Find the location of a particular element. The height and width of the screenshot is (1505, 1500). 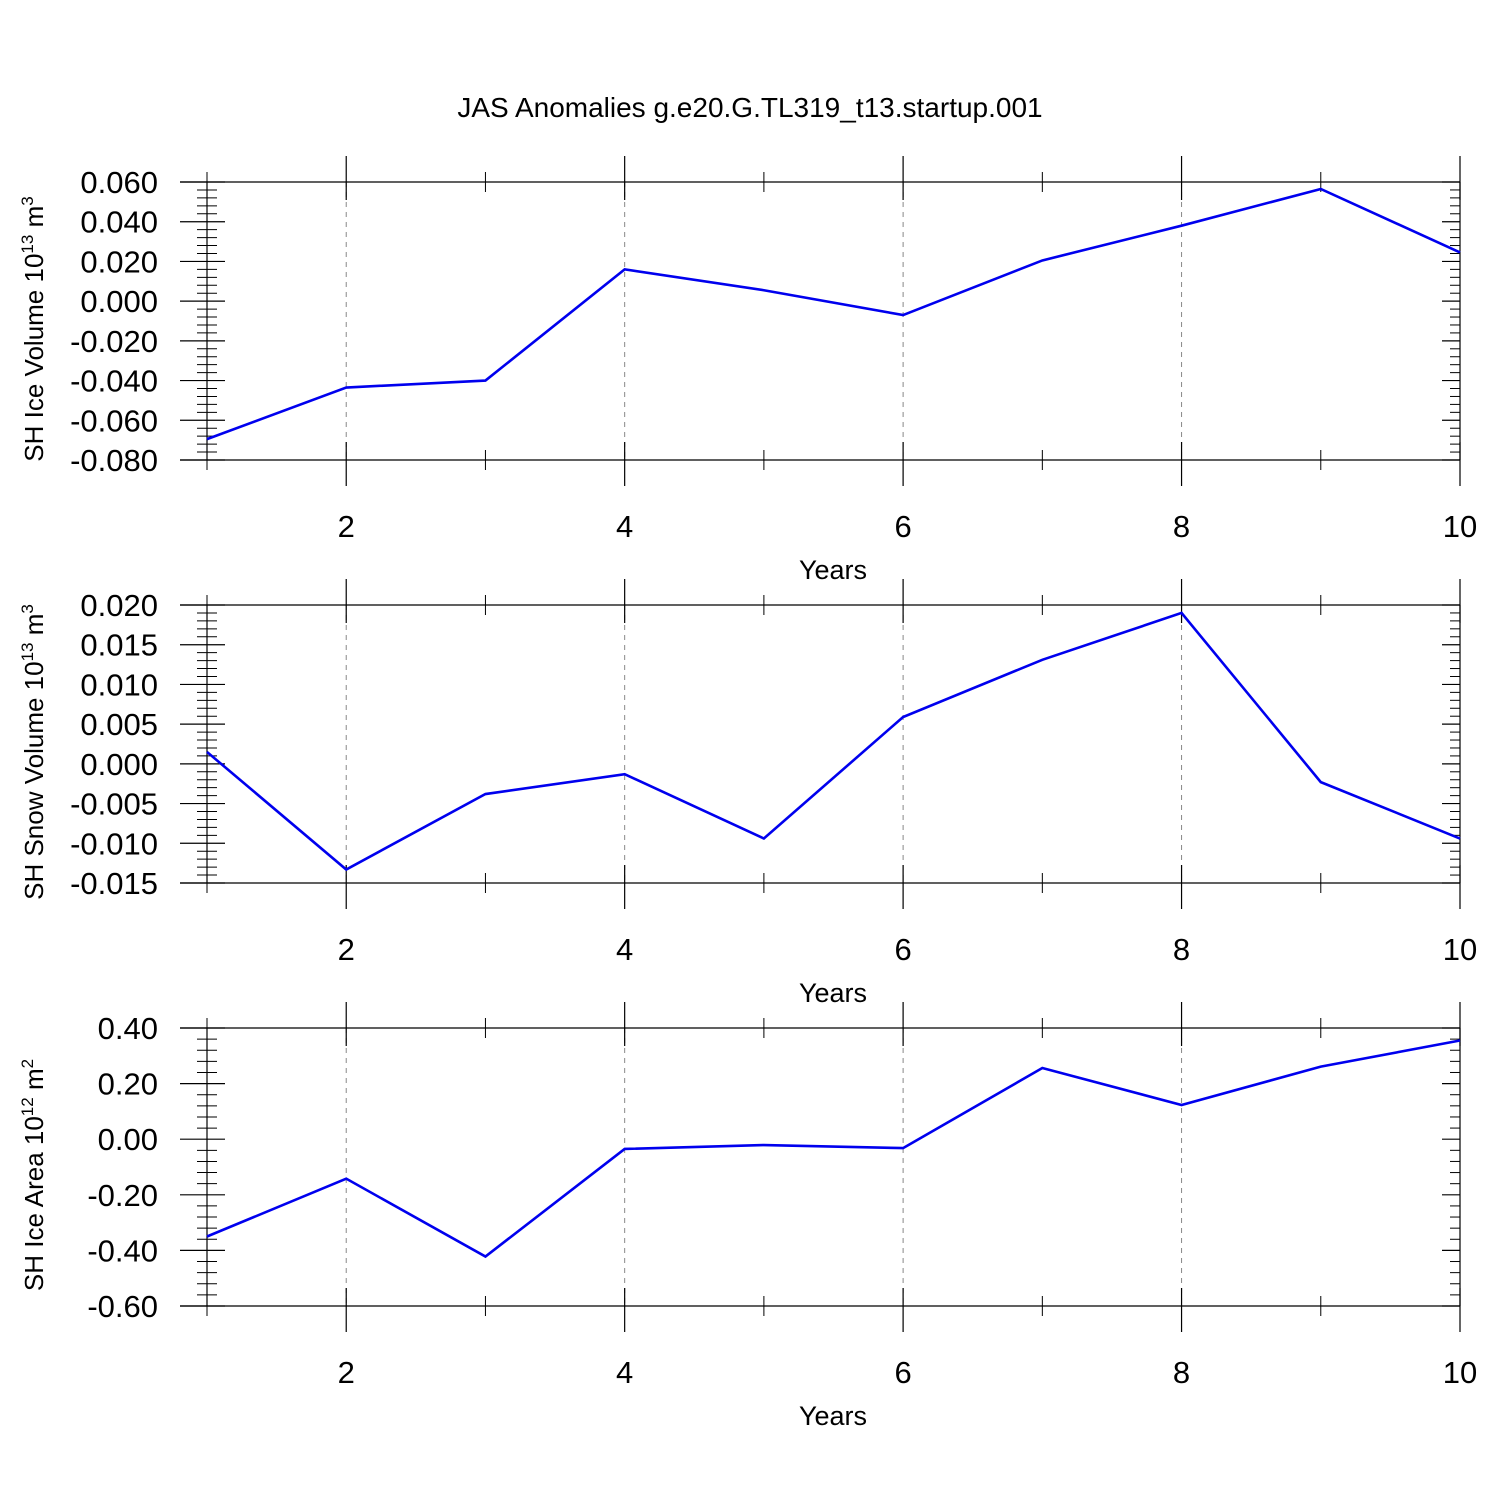

y-tick-label: 0.060 is located at coordinates (119, 182).